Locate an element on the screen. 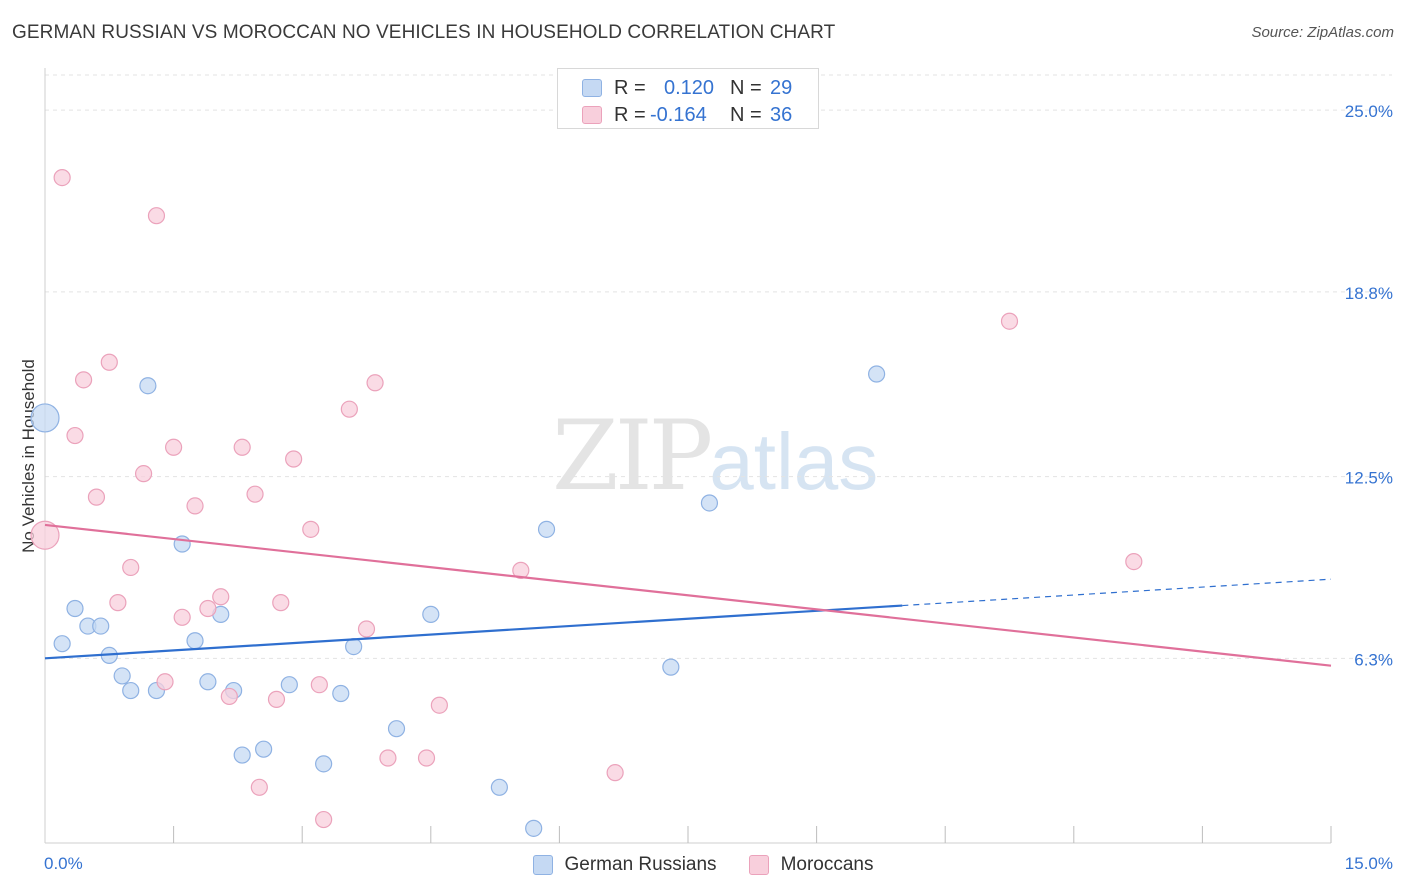 The width and height of the screenshot is (1406, 892). watermark-atlas: atlas is located at coordinates (794, 461).